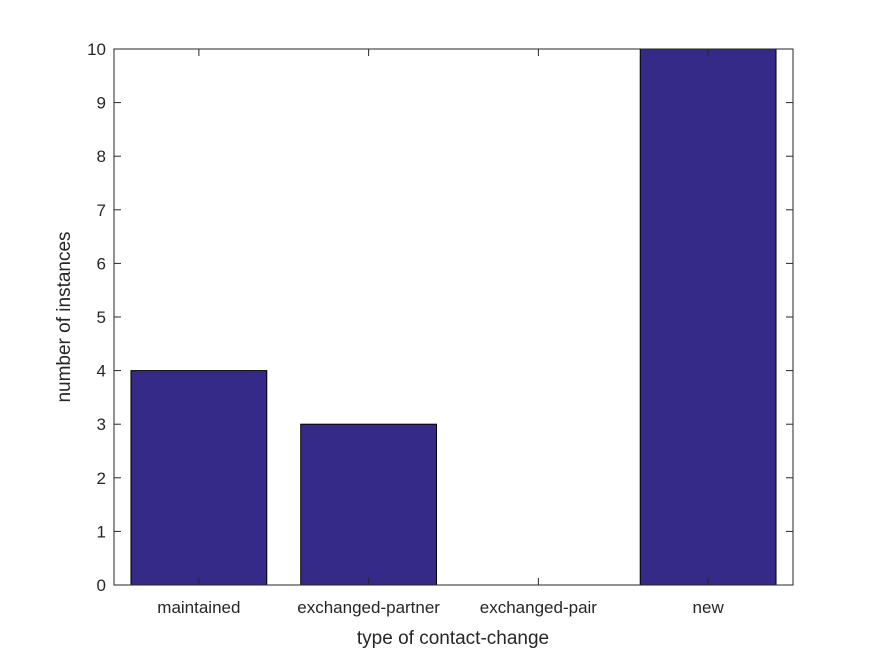 The height and width of the screenshot is (656, 875). What do you see at coordinates (198, 607) in the screenshot?
I see `x-tick-label: maintained` at bounding box center [198, 607].